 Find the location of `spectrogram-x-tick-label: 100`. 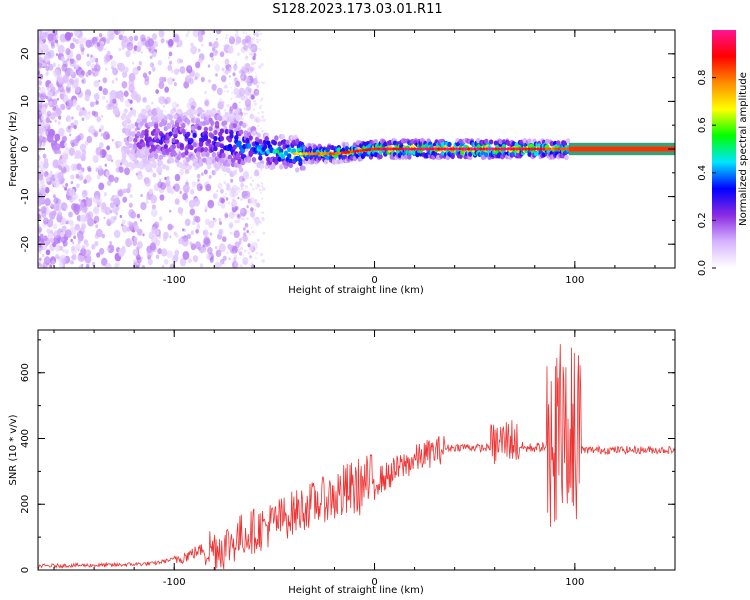

spectrogram-x-tick-label: 100 is located at coordinates (574, 280).